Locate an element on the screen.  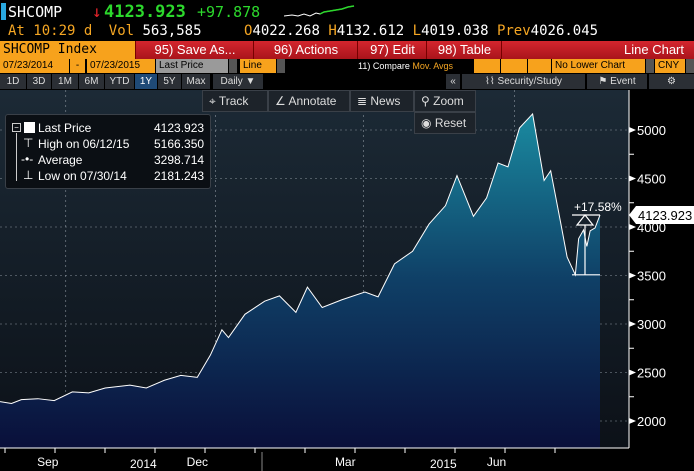
y-tick-label: 2500 is located at coordinates (651, 373).